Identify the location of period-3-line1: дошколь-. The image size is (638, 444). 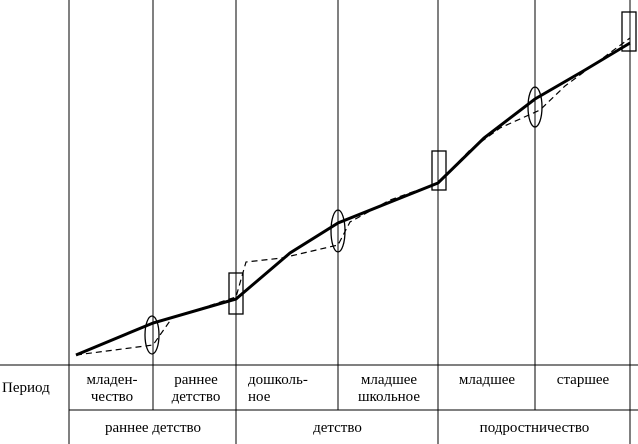
(278, 380).